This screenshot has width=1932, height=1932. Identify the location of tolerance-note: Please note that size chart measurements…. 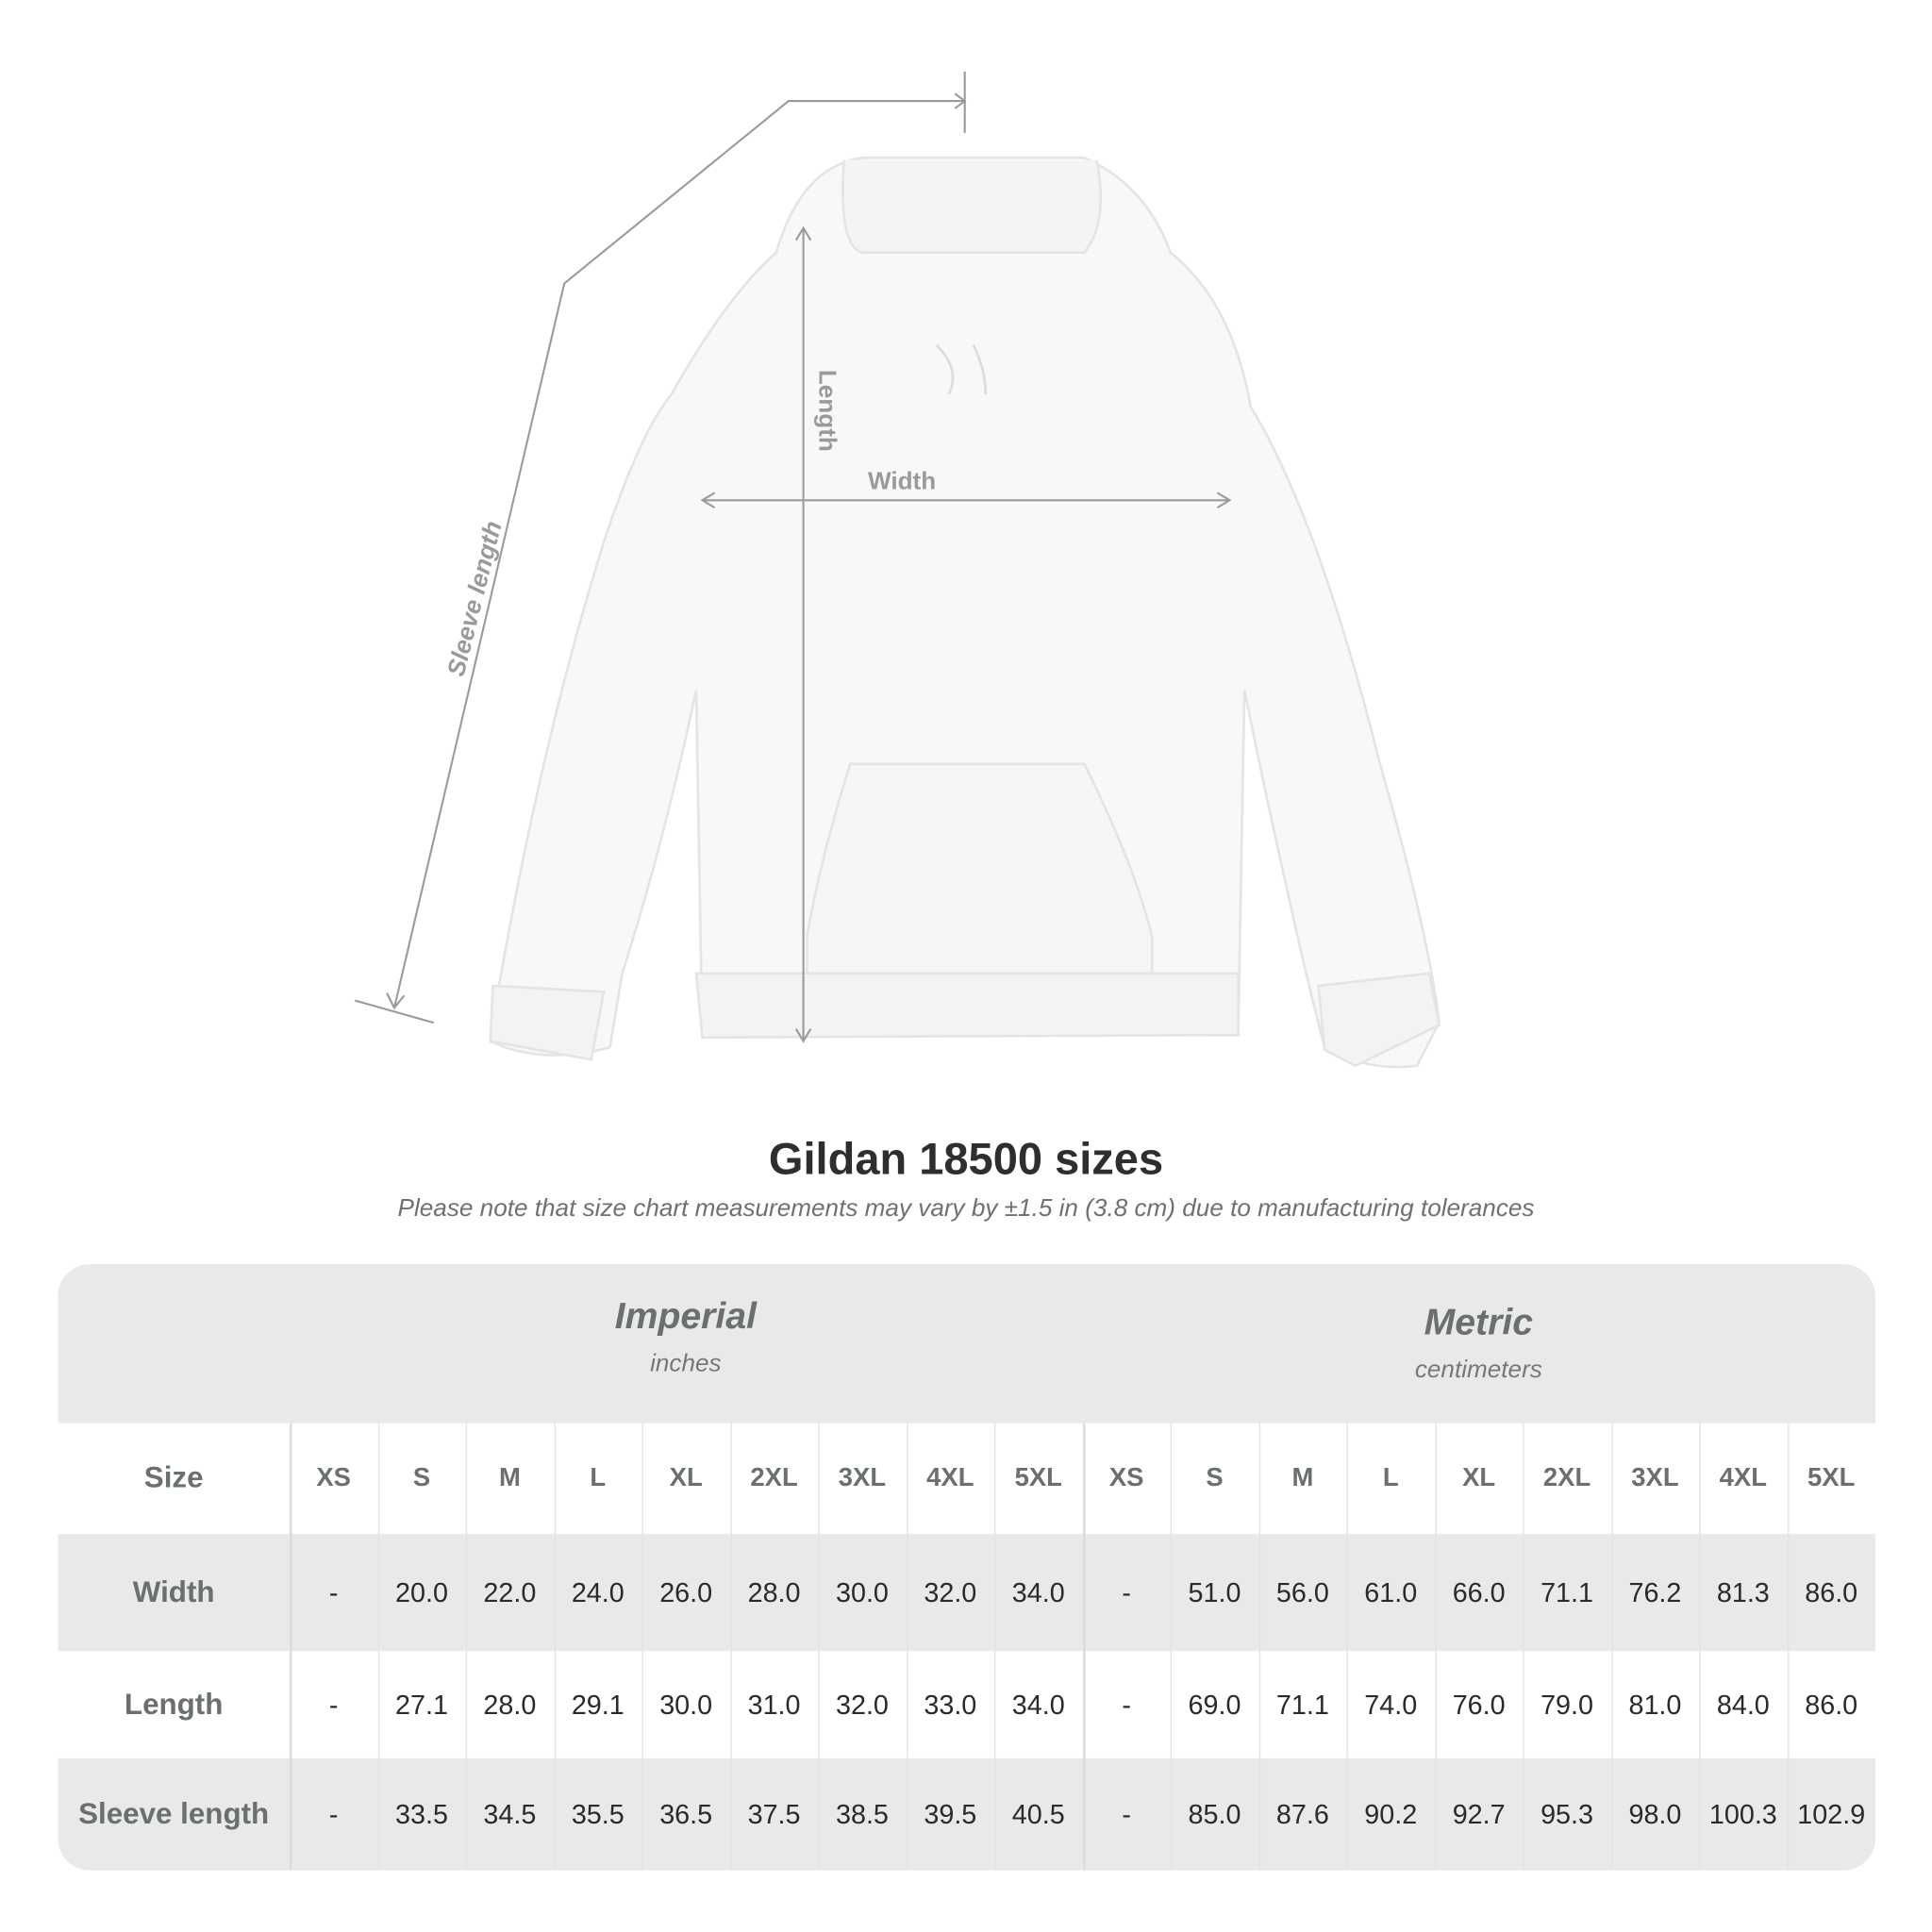
(966, 1209).